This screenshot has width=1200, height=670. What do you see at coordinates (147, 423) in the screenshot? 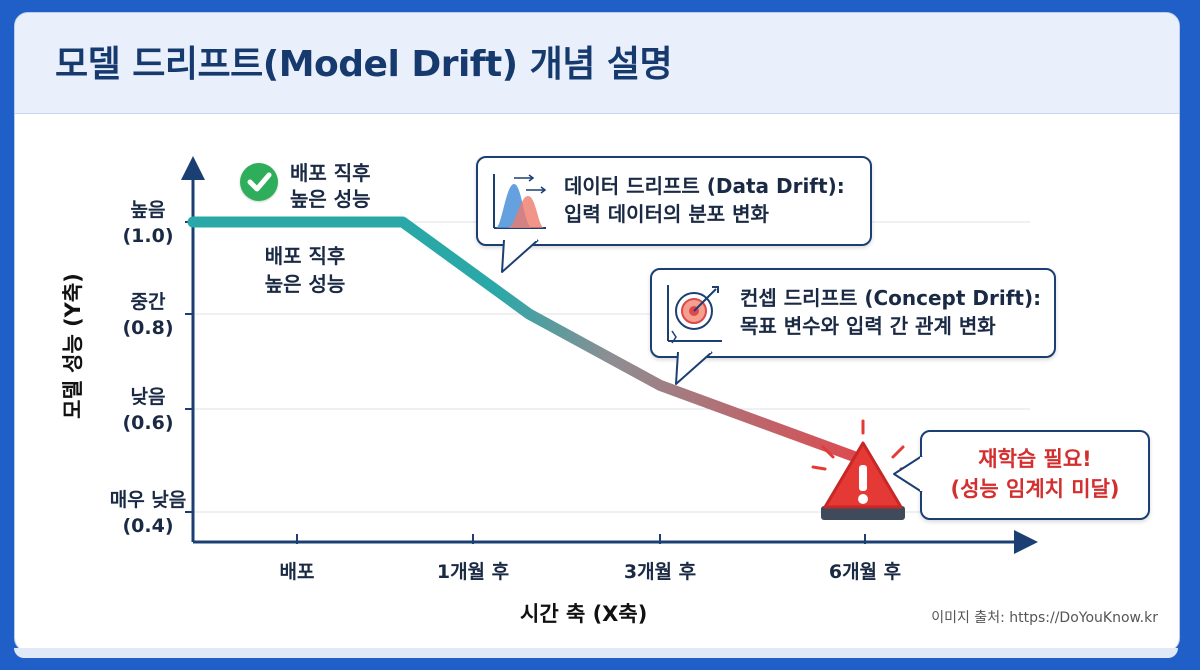
I see `y-tick-label: (0.6)` at bounding box center [147, 423].